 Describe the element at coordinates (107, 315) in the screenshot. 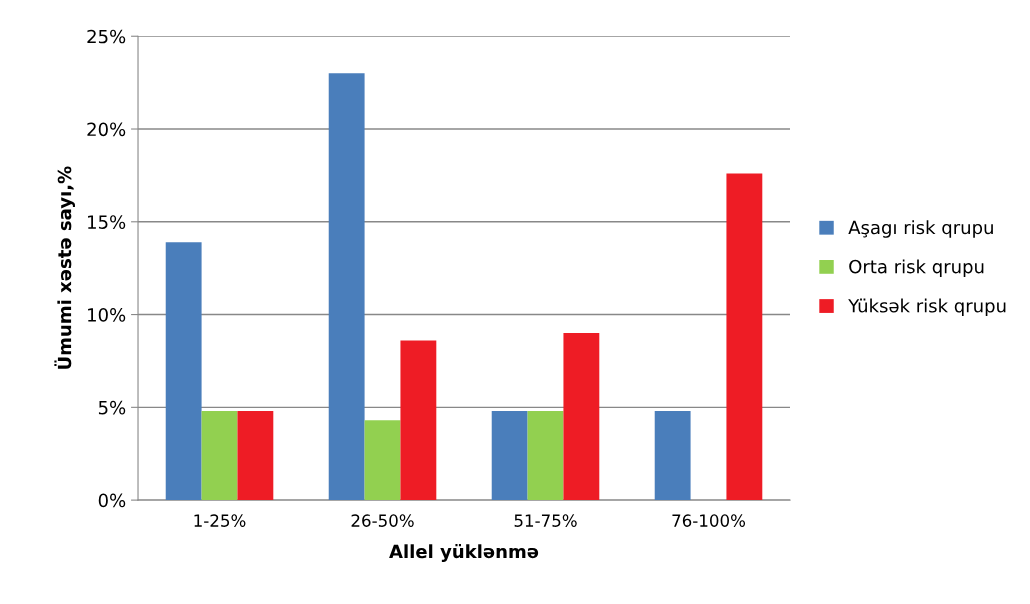

I see `y-tick-label: 10%` at that location.